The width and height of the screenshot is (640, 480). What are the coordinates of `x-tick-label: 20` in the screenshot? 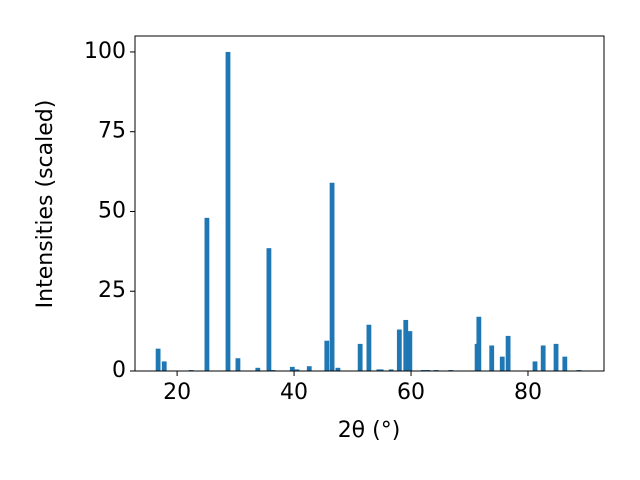 It's located at (177, 392).